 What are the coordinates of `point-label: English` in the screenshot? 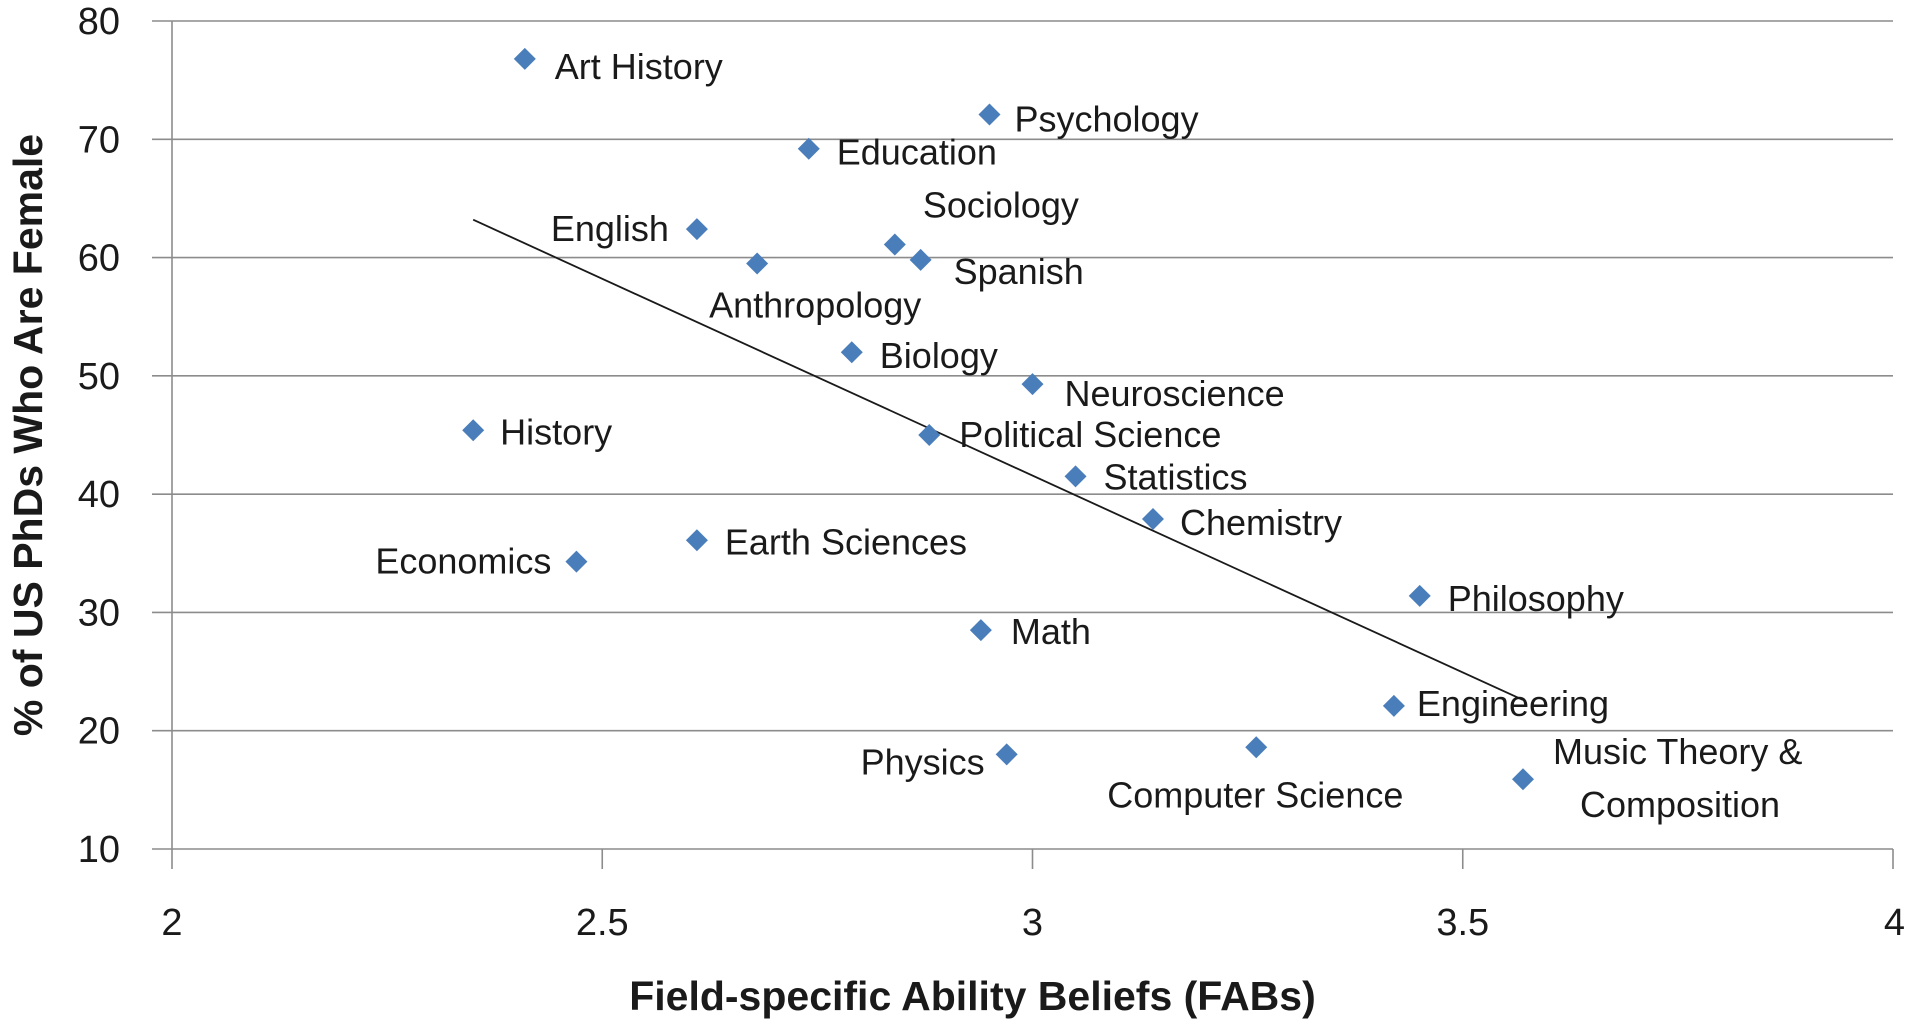 It's located at (610, 228).